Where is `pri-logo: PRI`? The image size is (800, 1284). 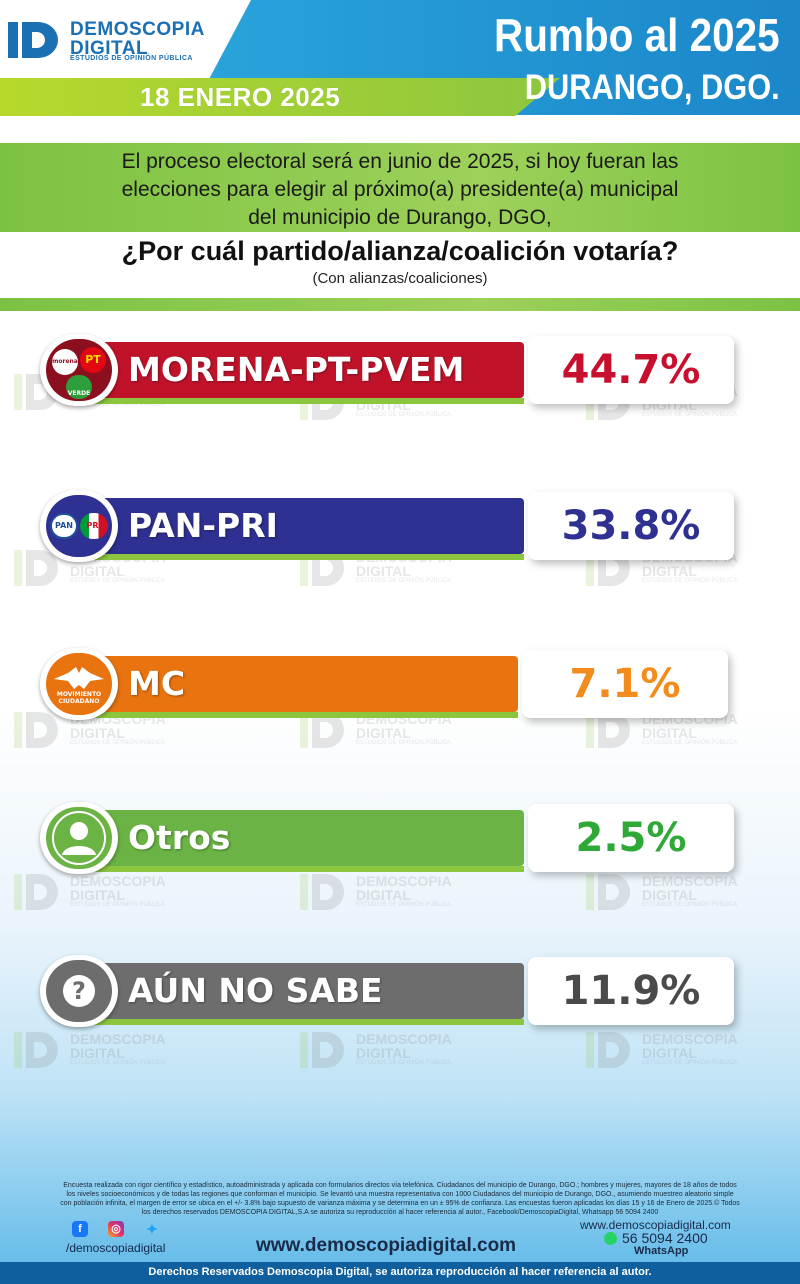
pri-logo: PRI is located at coordinates (94, 526).